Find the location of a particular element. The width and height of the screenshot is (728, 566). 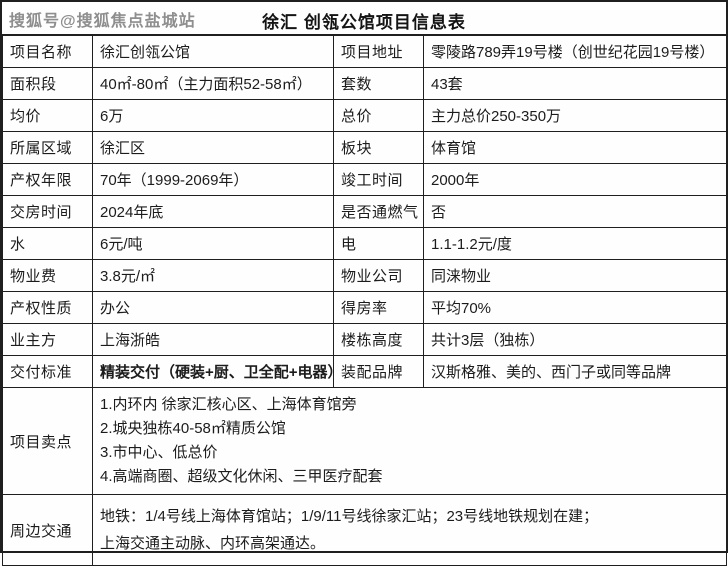

table-row: 所属区域 徐汇区 板块 体育馆 is located at coordinates (364, 147).